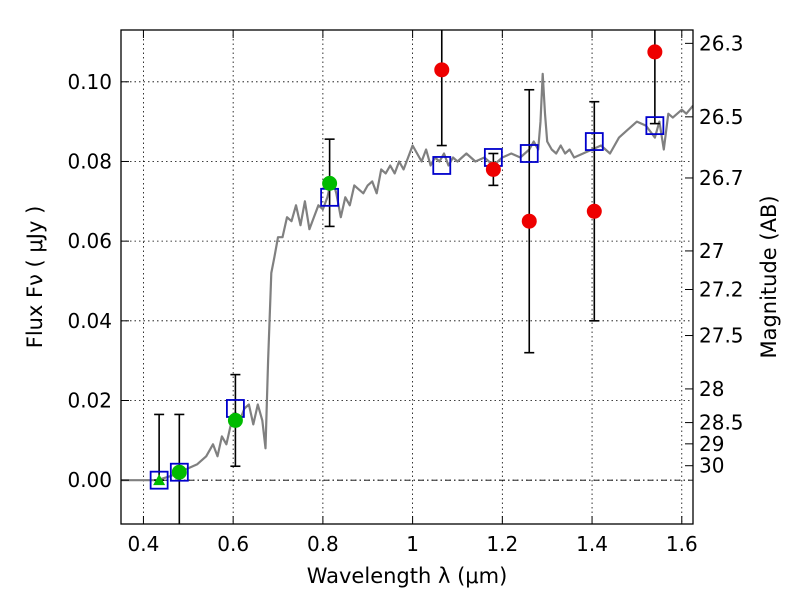 This screenshot has height=600, width=800. What do you see at coordinates (412, 544) in the screenshot?
I see `x-tick-label: 1` at bounding box center [412, 544].